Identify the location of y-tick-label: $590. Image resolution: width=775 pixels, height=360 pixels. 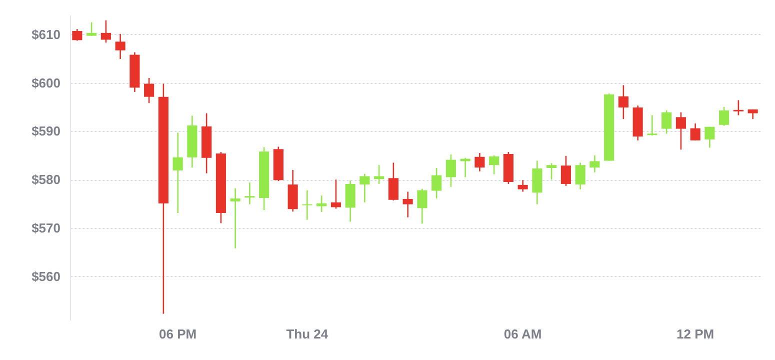
(46, 131).